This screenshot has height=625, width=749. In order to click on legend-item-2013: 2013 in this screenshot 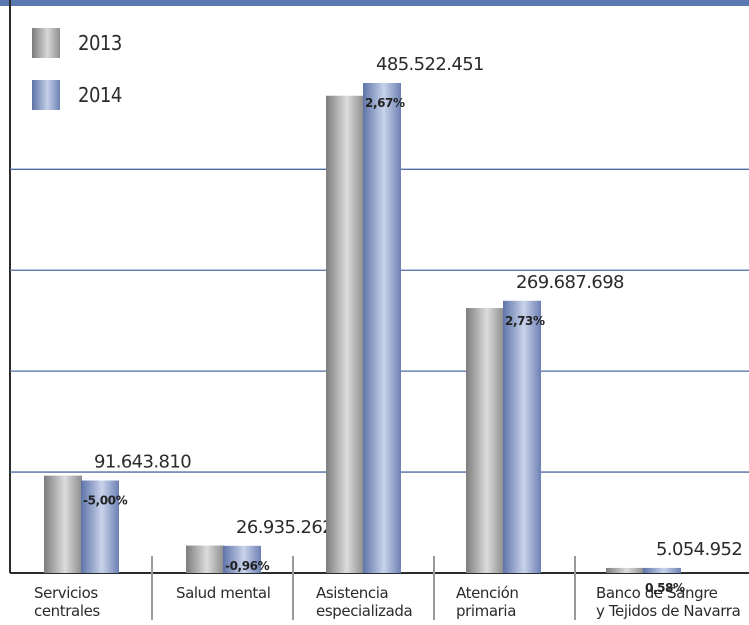, I will do `click(77, 43)`.